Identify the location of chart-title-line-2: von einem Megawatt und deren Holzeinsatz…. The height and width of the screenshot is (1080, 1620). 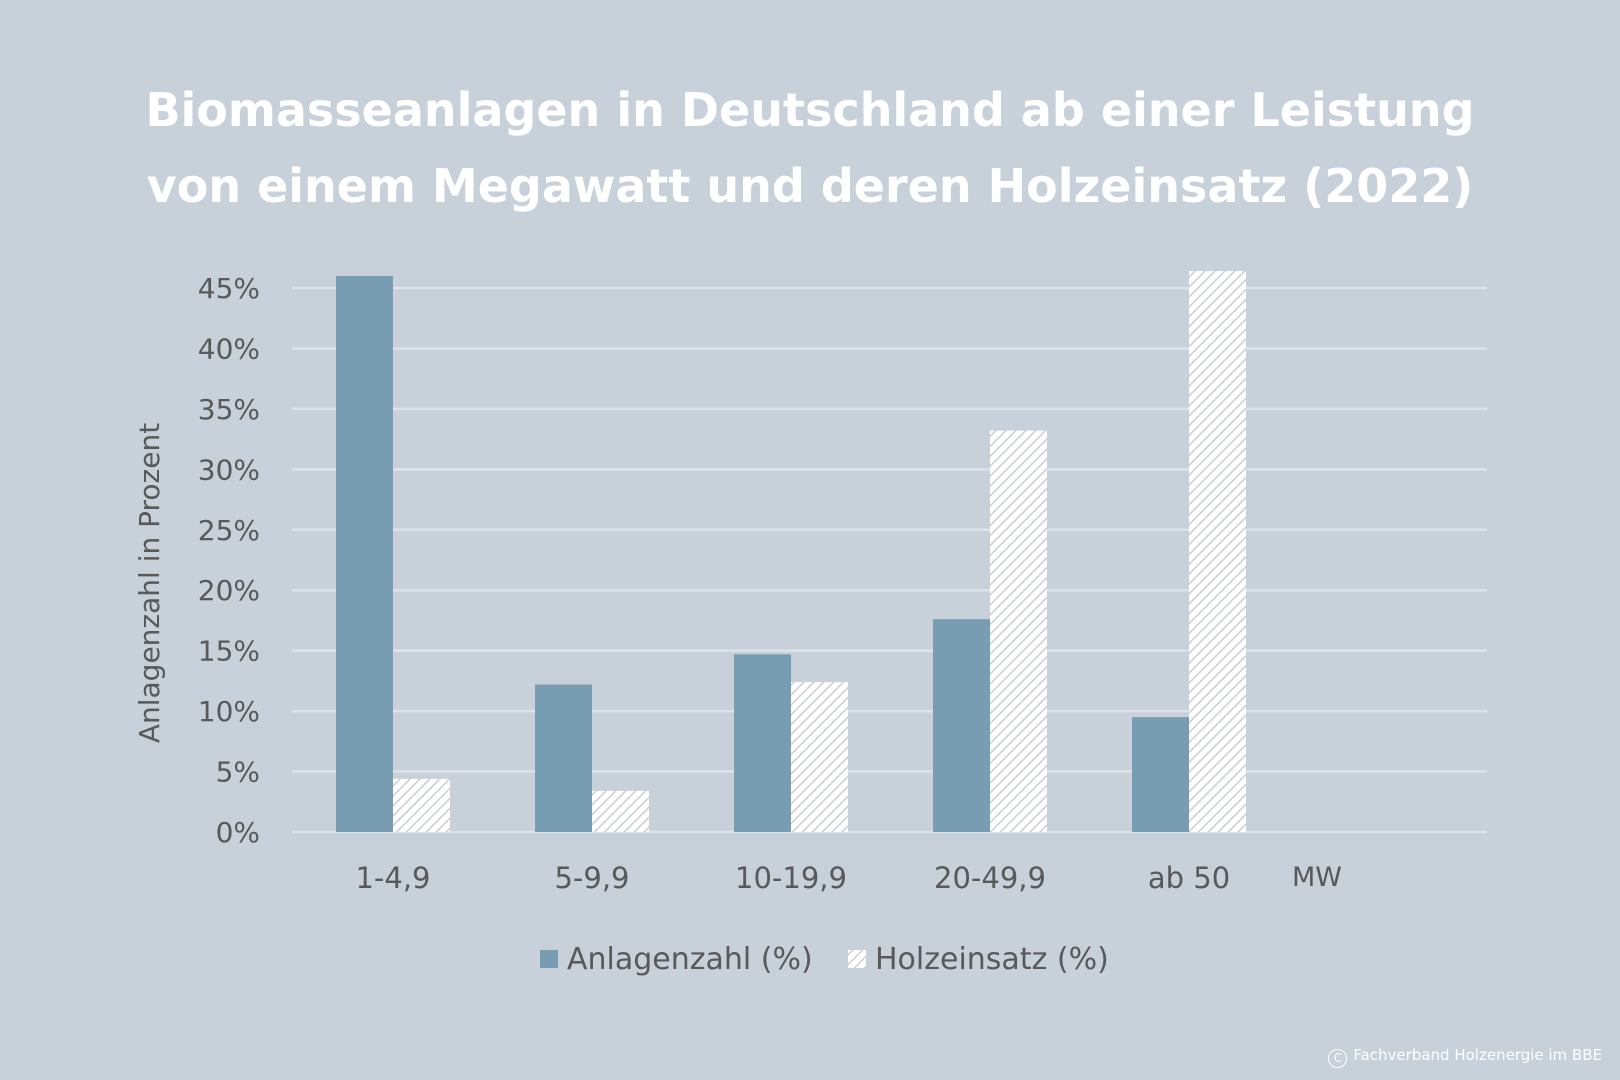
(810, 186).